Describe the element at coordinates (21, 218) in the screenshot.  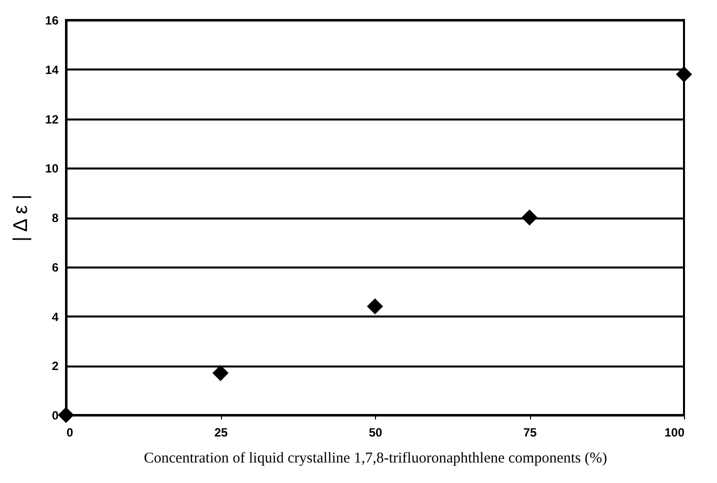
I see `y-axis-title: | Δ ε |` at that location.